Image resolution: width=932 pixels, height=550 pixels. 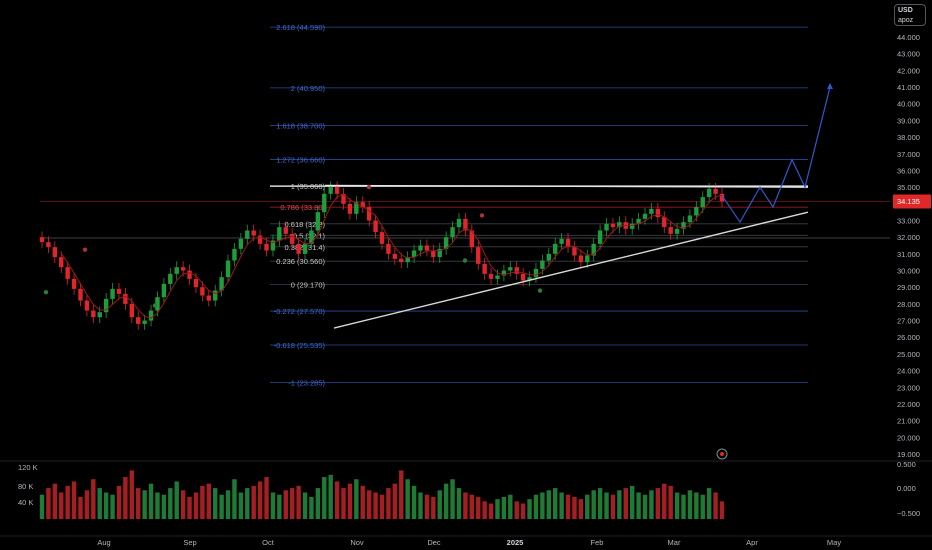 I want to click on price-axis-tick-label: 28.000, so click(x=908, y=304).